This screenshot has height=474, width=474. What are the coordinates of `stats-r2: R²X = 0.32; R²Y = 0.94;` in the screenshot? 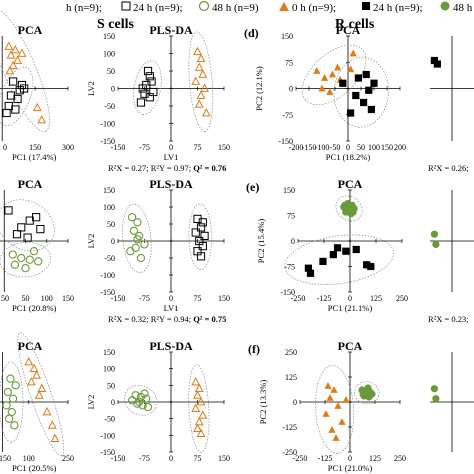 It's located at (150, 319).